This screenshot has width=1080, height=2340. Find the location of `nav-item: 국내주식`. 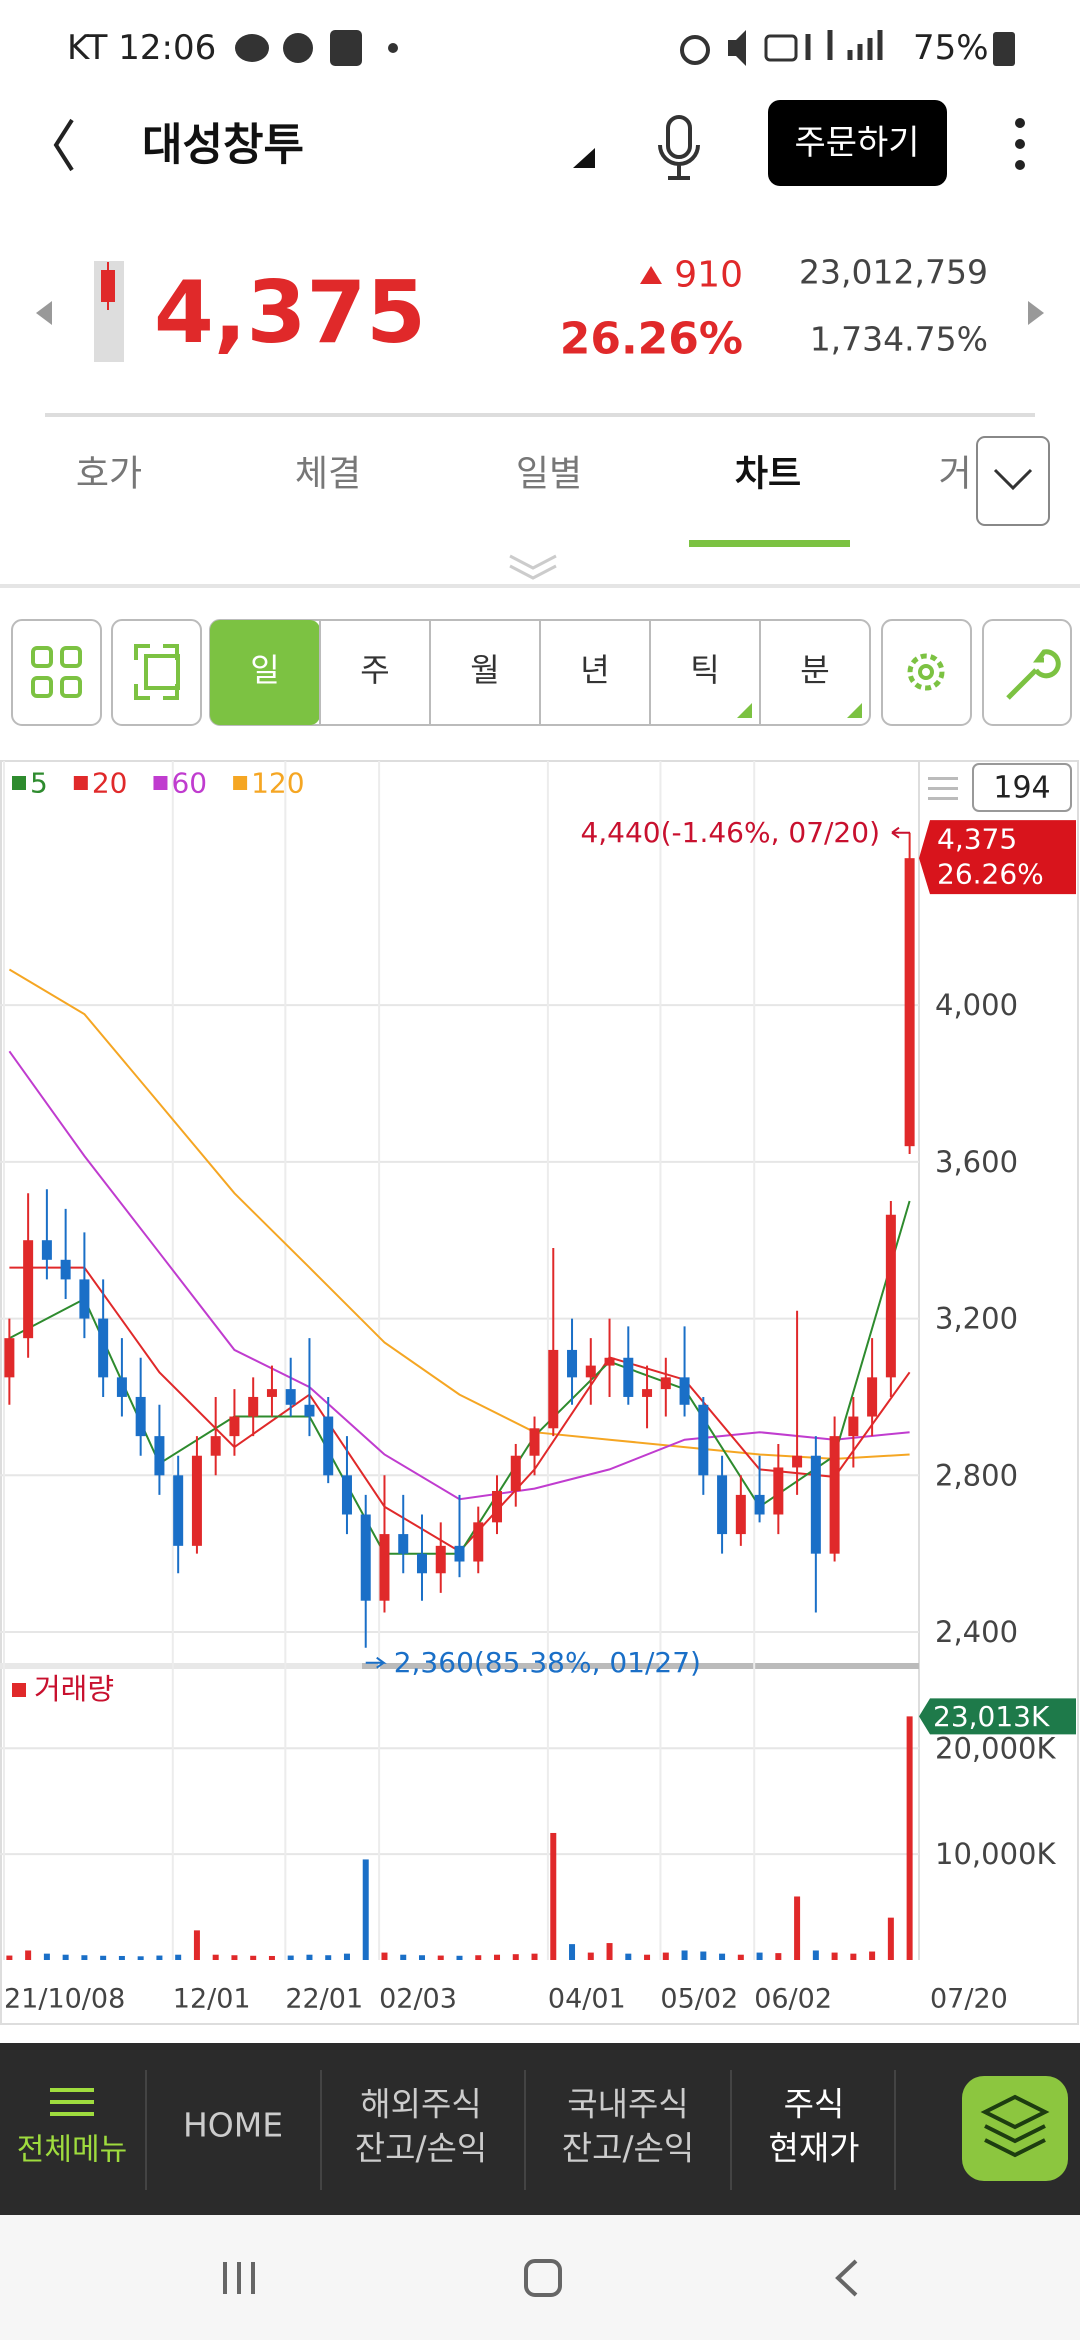

nav-item: 국내주식 is located at coordinates (627, 2104).